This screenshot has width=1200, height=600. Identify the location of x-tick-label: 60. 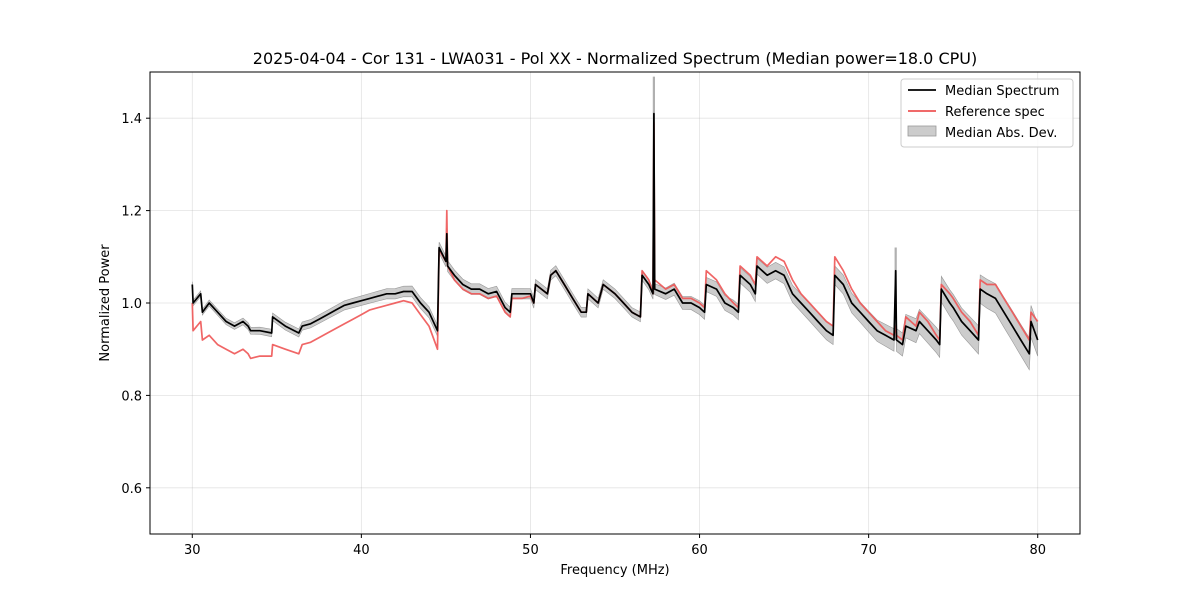
(699, 550).